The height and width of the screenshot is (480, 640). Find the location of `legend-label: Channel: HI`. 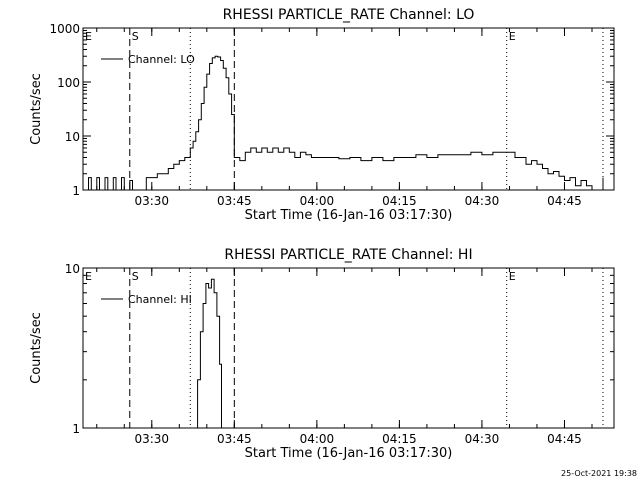

legend-label: Channel: HI is located at coordinates (160, 299).